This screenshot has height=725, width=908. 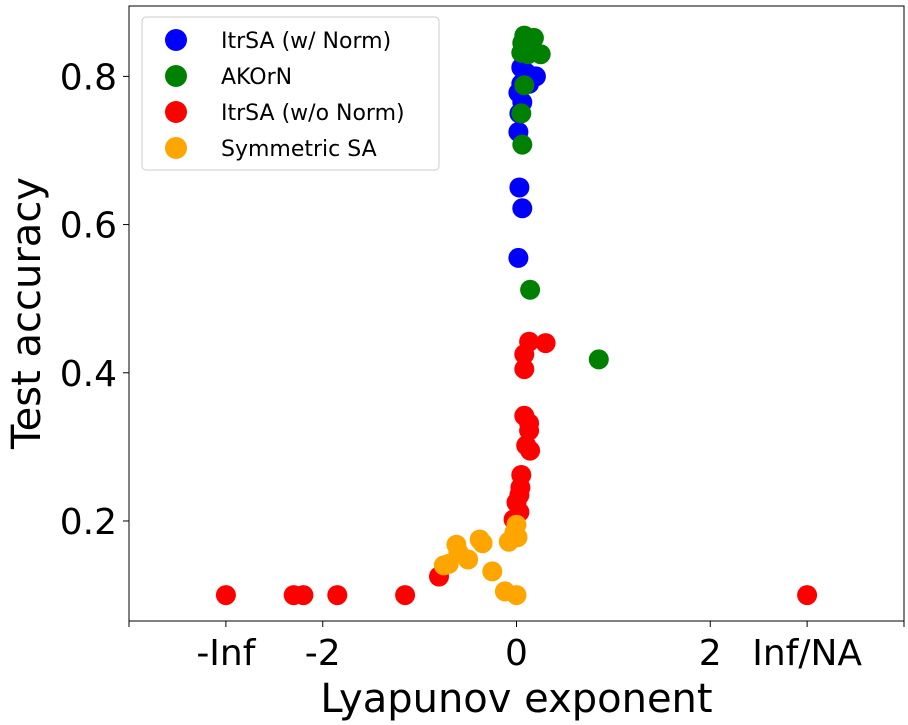 I want to click on x-tick-label: 0, so click(x=516, y=653).